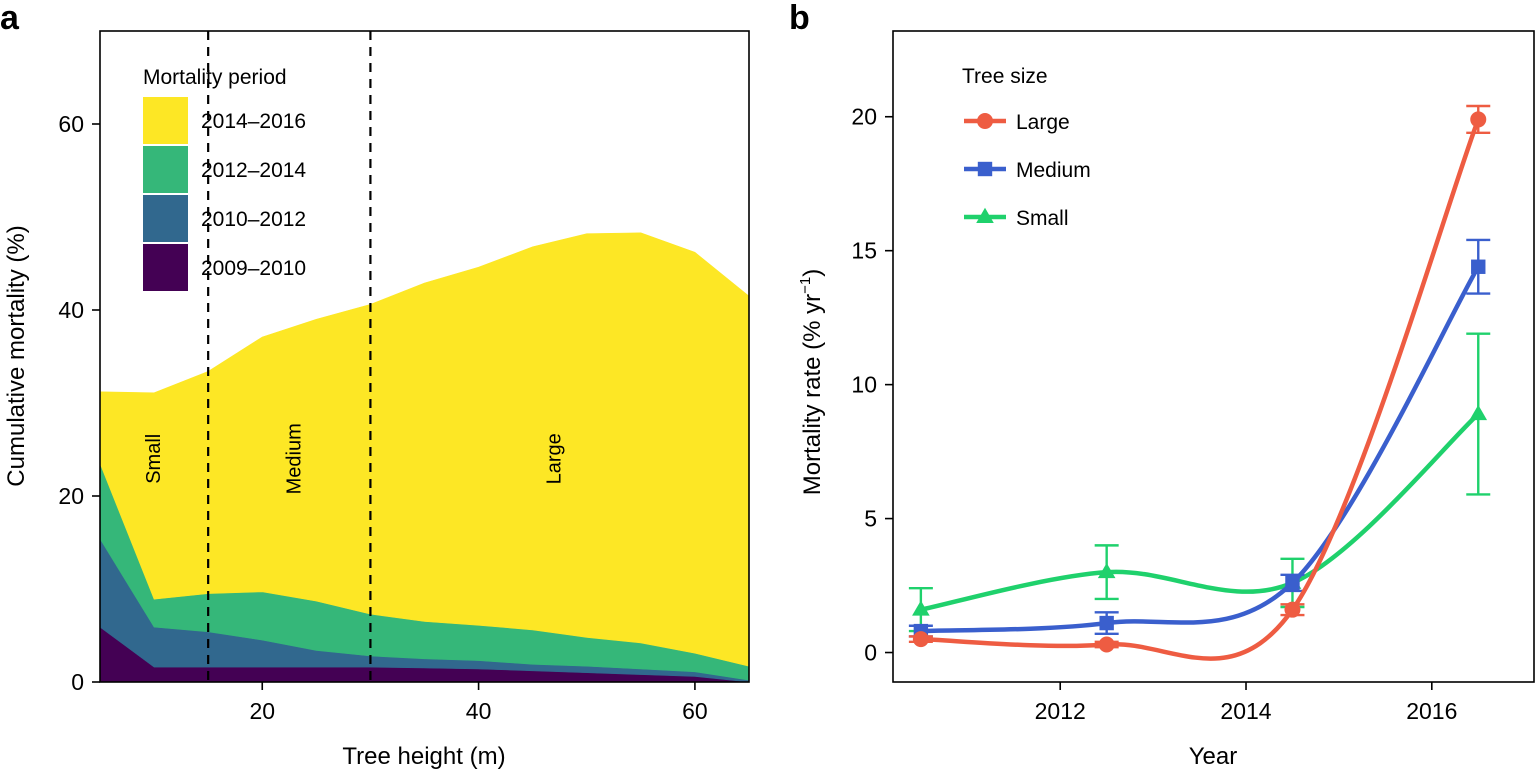 This screenshot has width=1537, height=772. What do you see at coordinates (985, 169) in the screenshot?
I see `legend-marker-medium` at bounding box center [985, 169].